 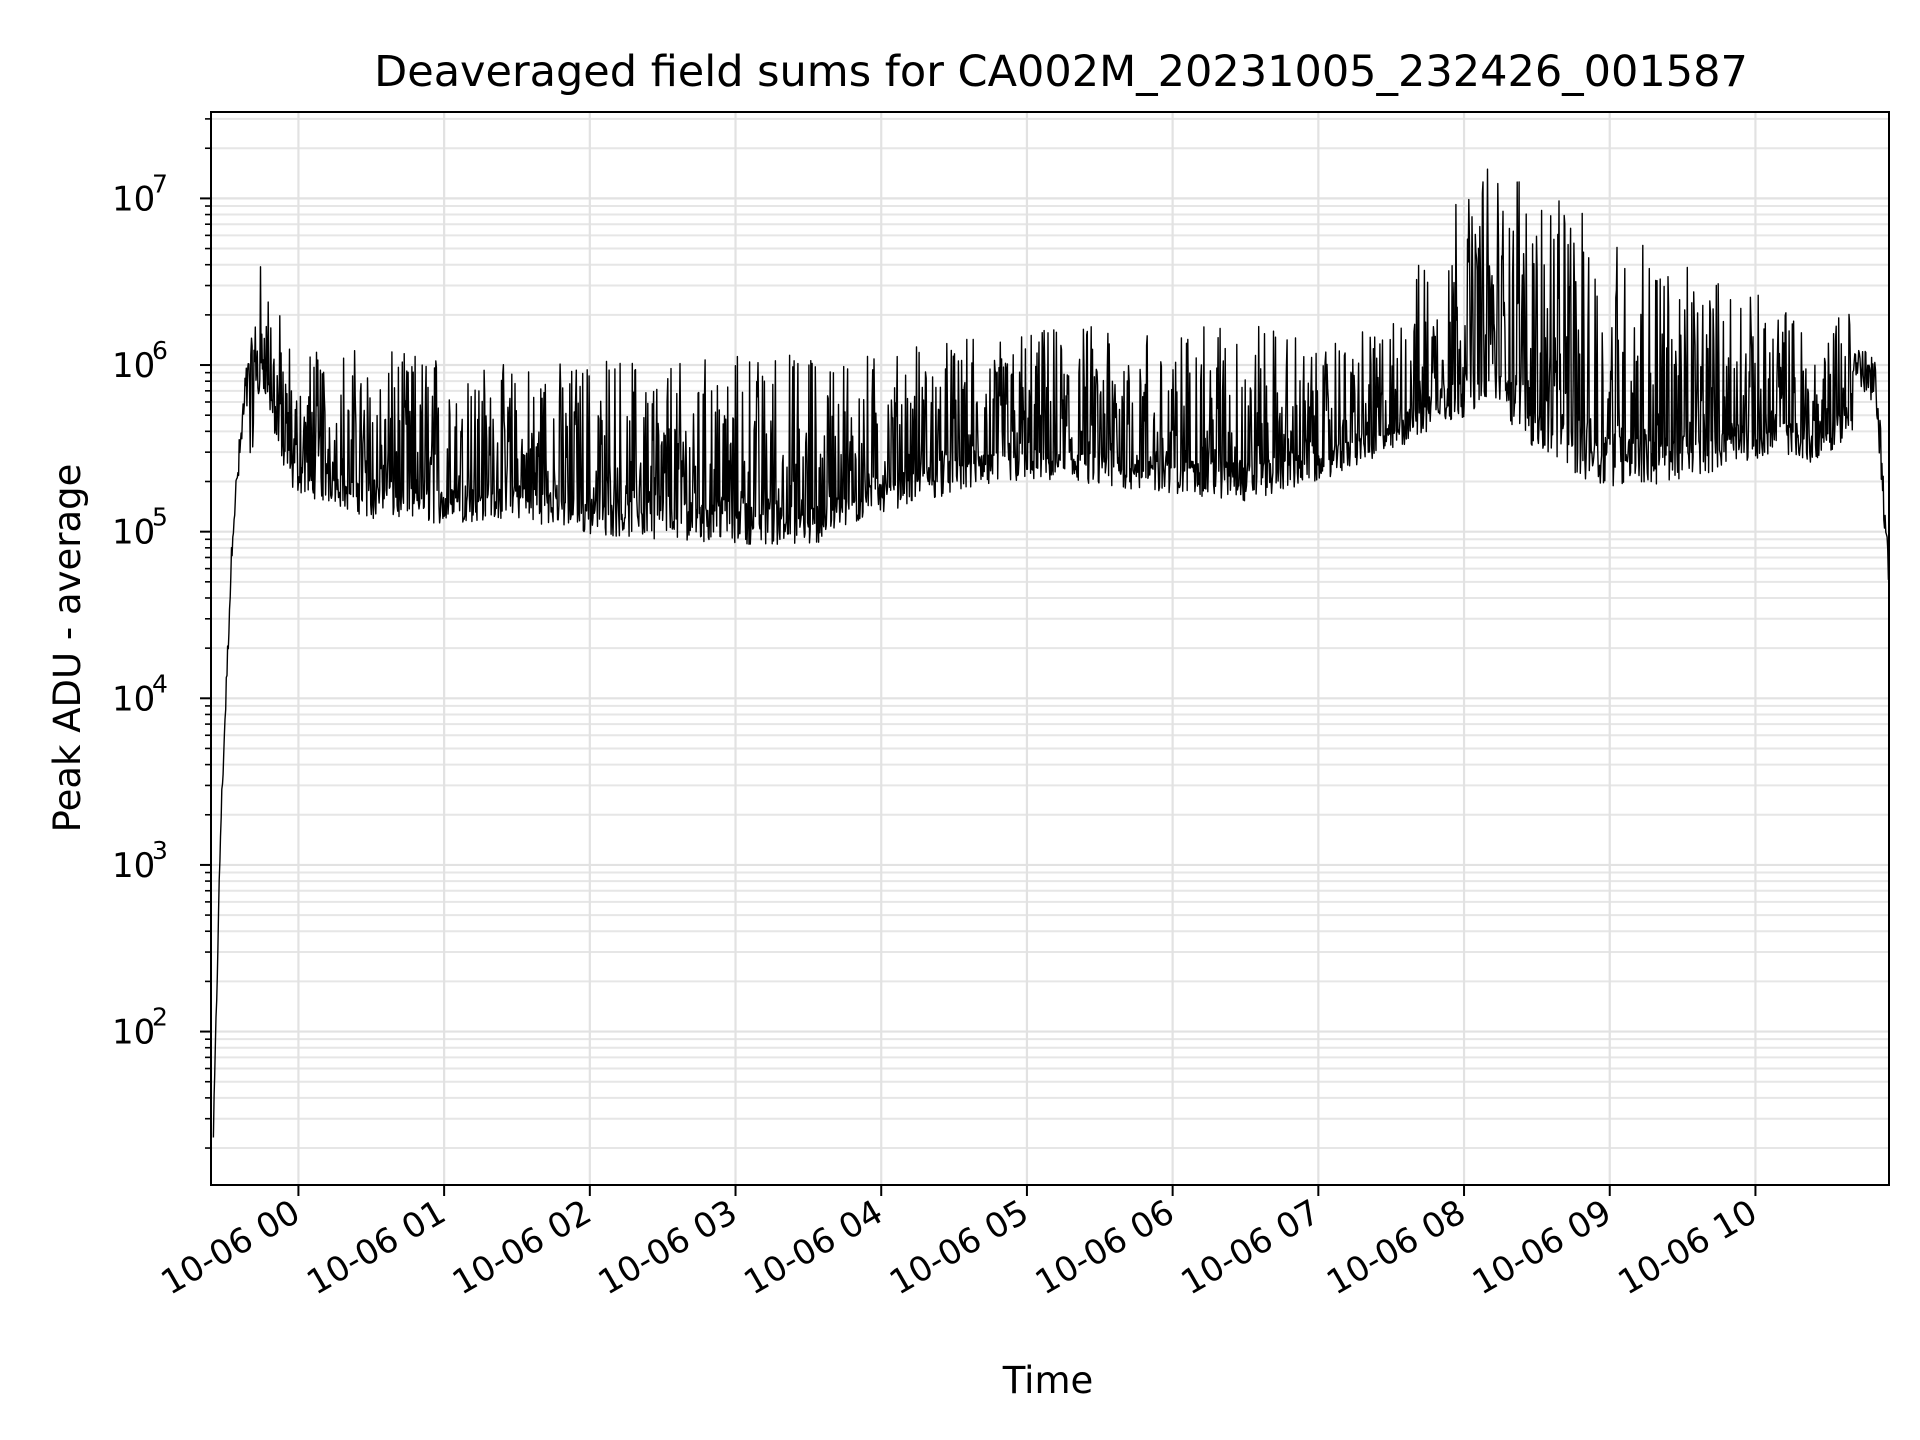 What do you see at coordinates (668, 1247) in the screenshot?
I see `x-tick-label: 10-06 03` at bounding box center [668, 1247].